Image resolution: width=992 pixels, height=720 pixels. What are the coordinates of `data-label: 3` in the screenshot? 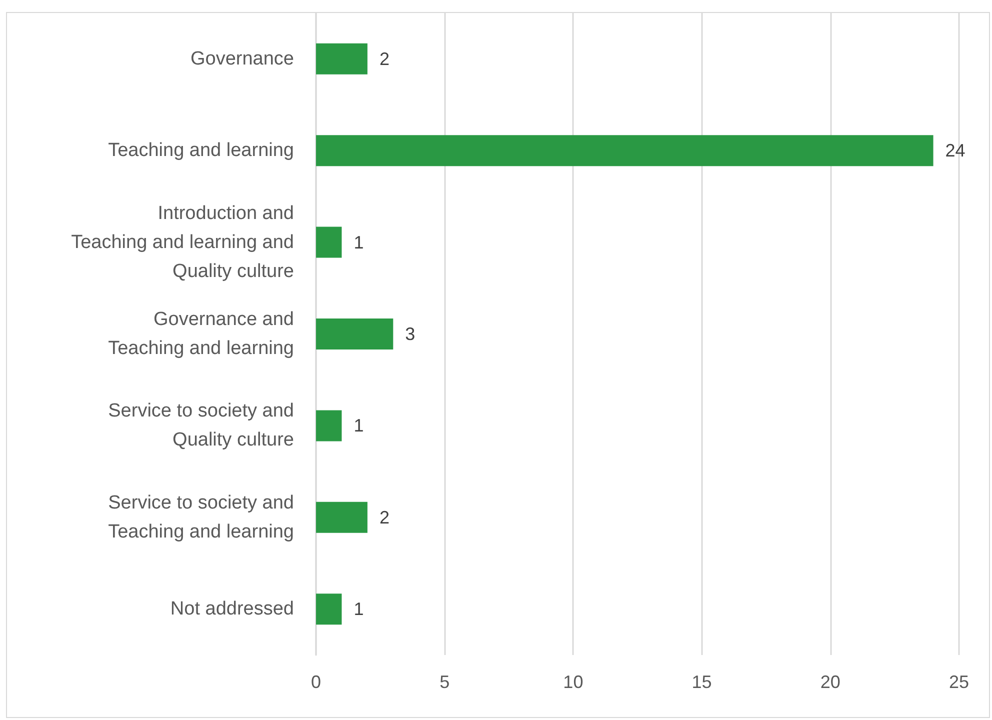 It's located at (410, 334).